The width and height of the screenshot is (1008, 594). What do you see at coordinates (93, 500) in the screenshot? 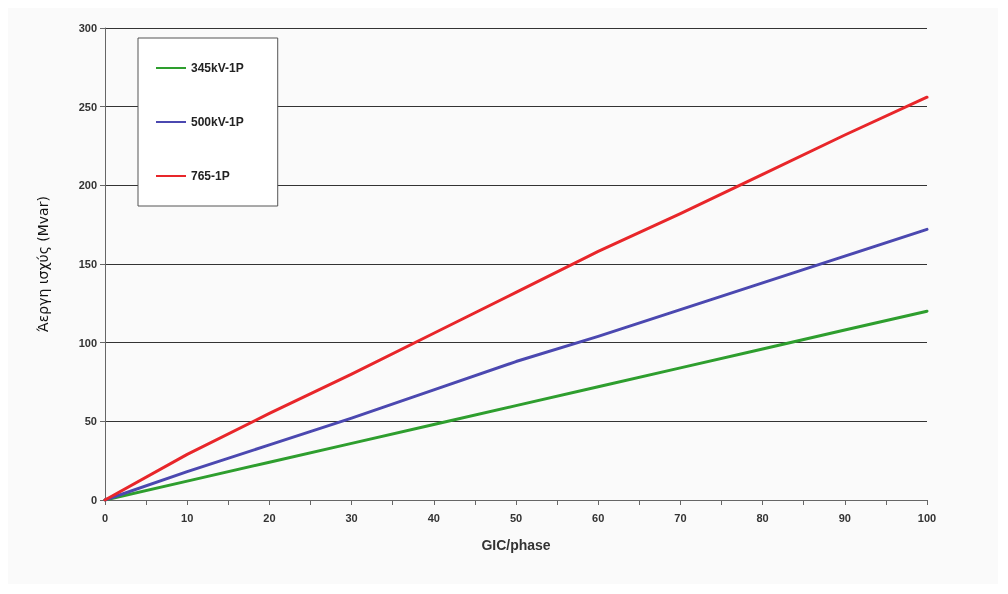
I see `y-tick-label: 0` at bounding box center [93, 500].